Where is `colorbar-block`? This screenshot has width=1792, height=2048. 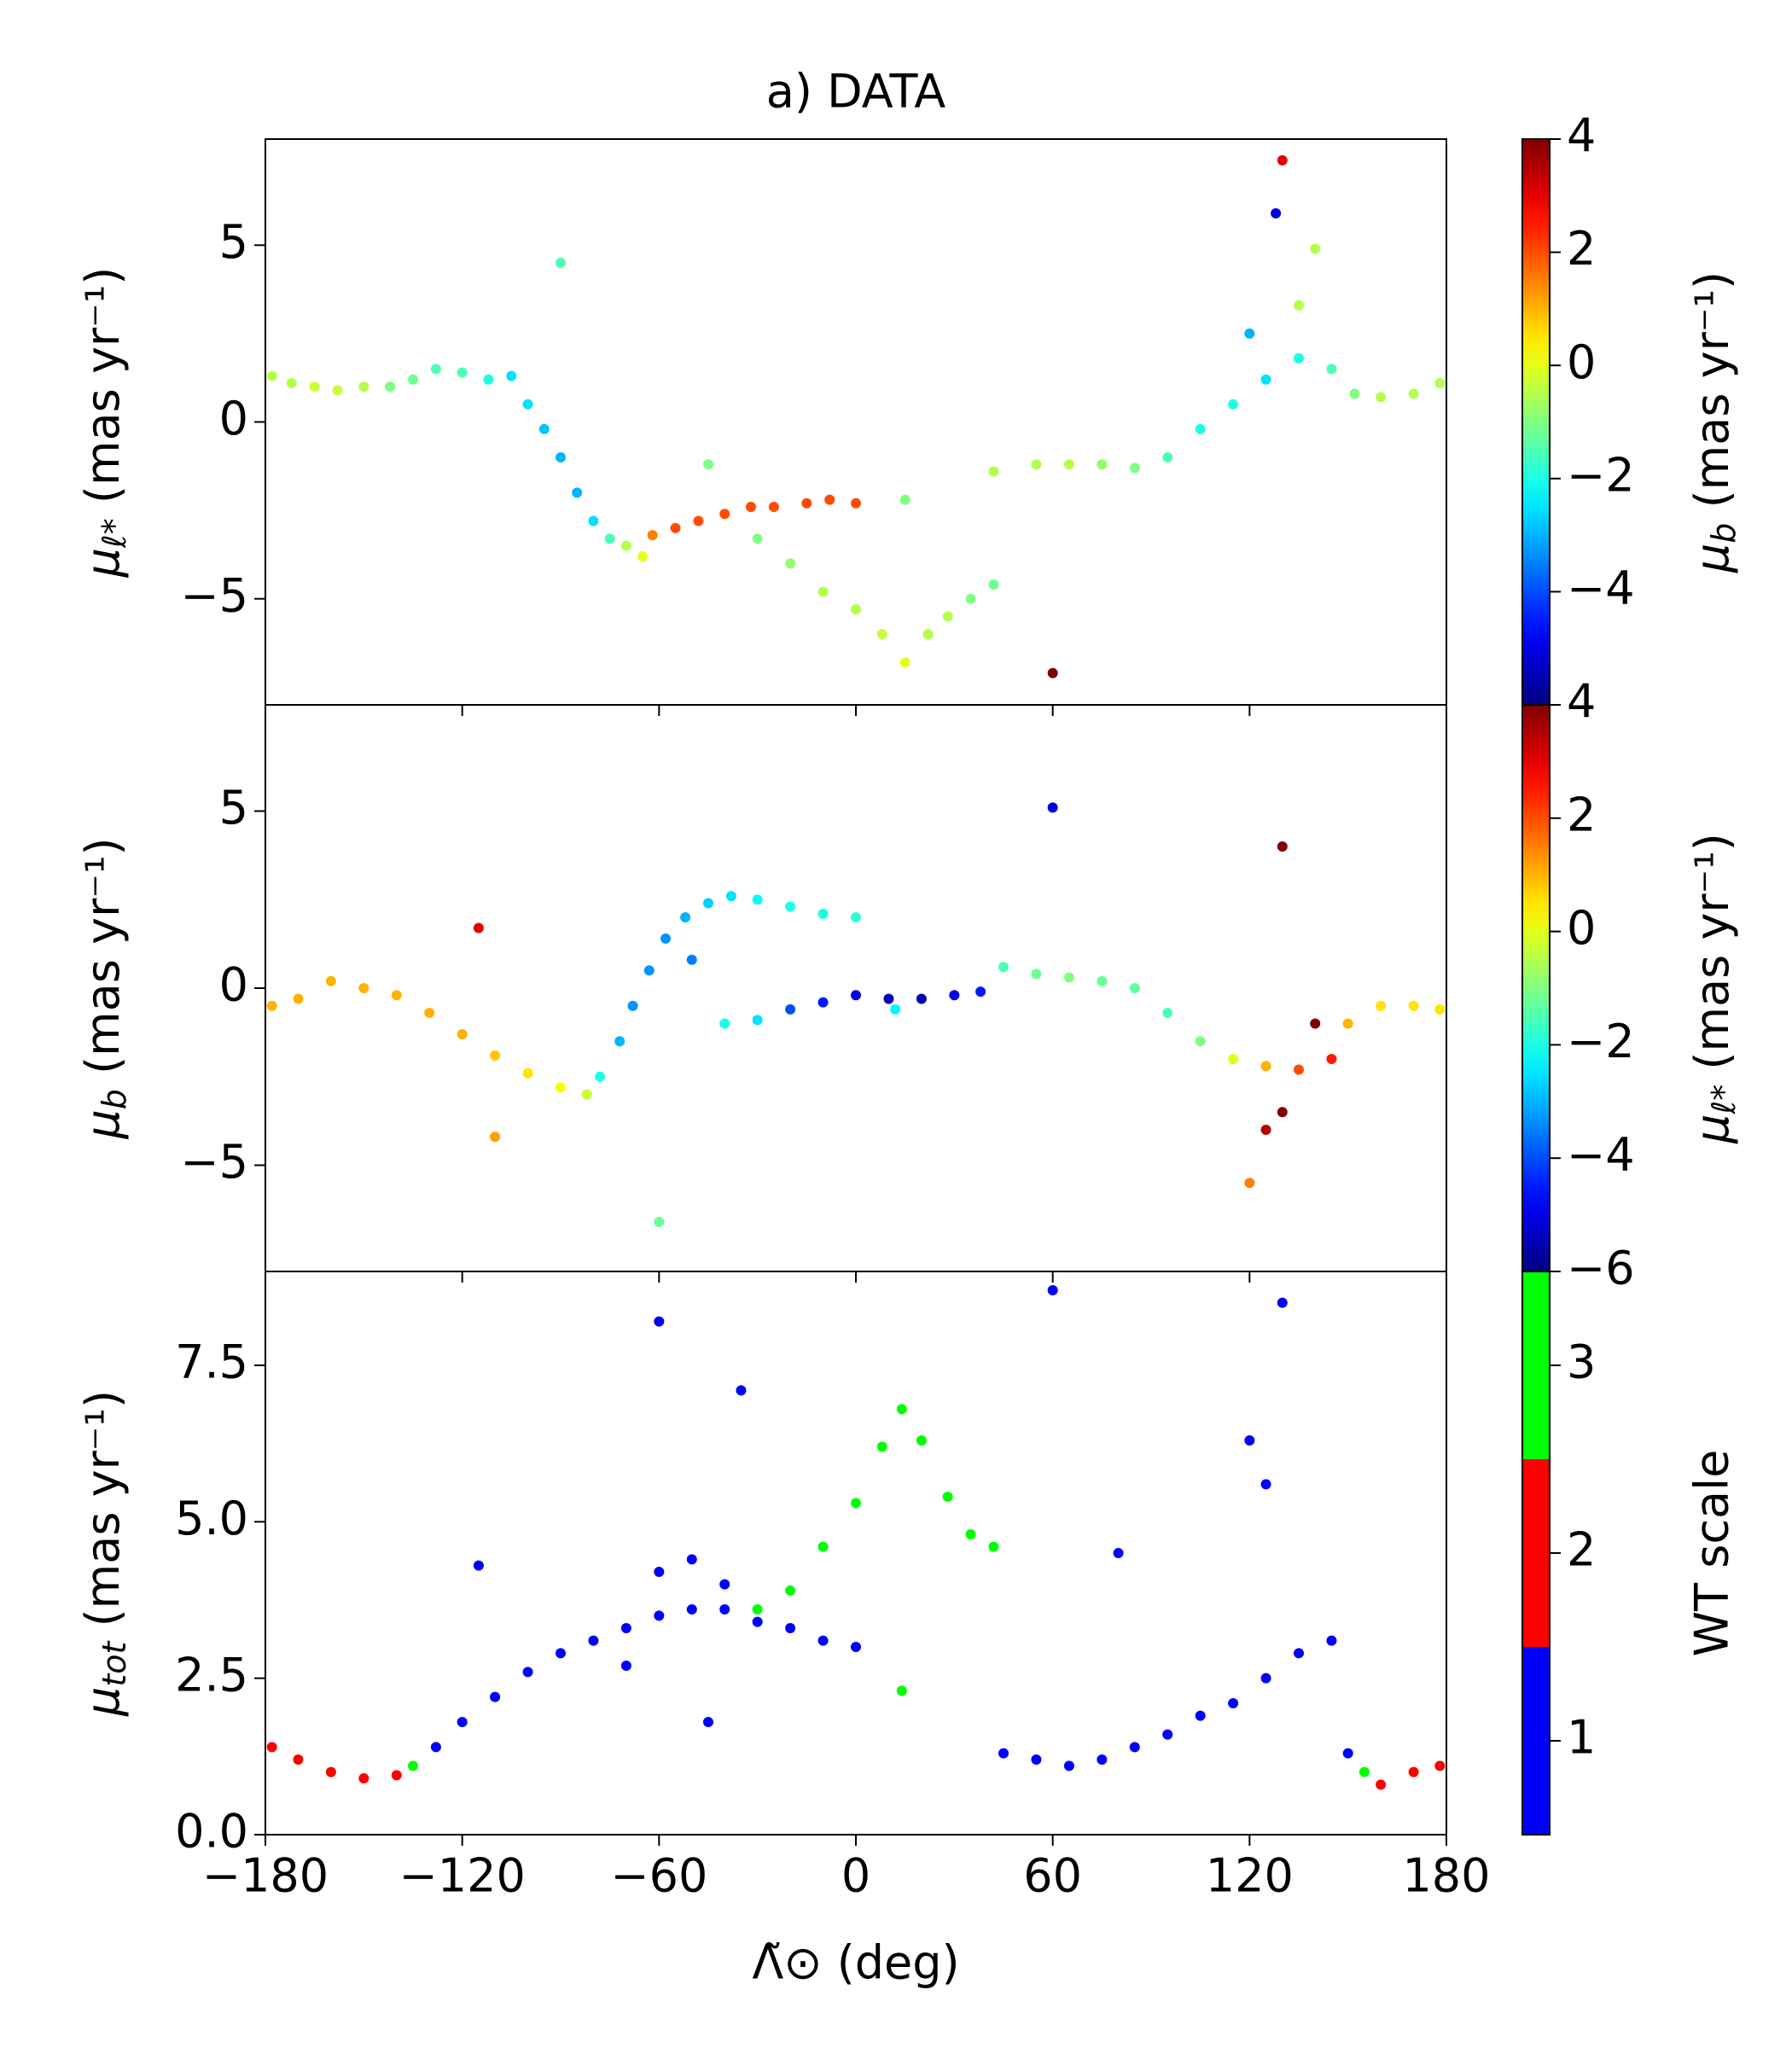
colorbar-block is located at coordinates (1536, 1741).